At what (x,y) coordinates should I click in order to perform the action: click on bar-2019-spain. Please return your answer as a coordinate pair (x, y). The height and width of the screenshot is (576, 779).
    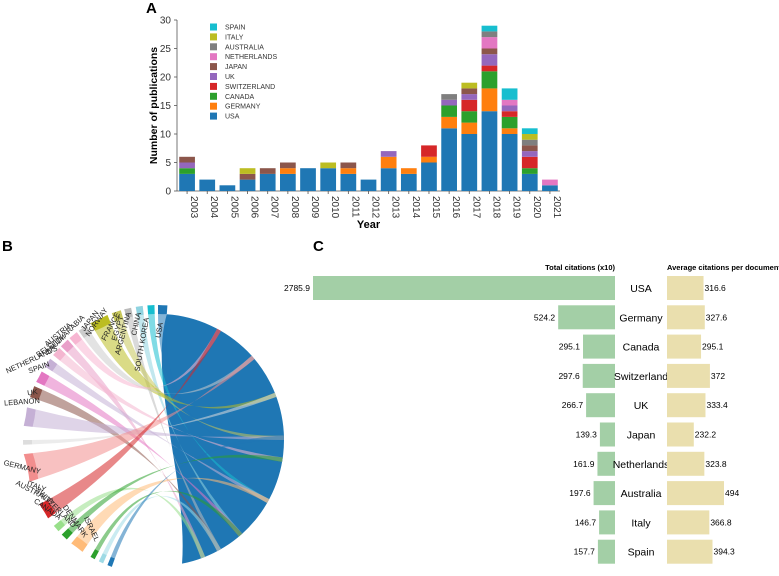
    Looking at the image, I should click on (509, 94).